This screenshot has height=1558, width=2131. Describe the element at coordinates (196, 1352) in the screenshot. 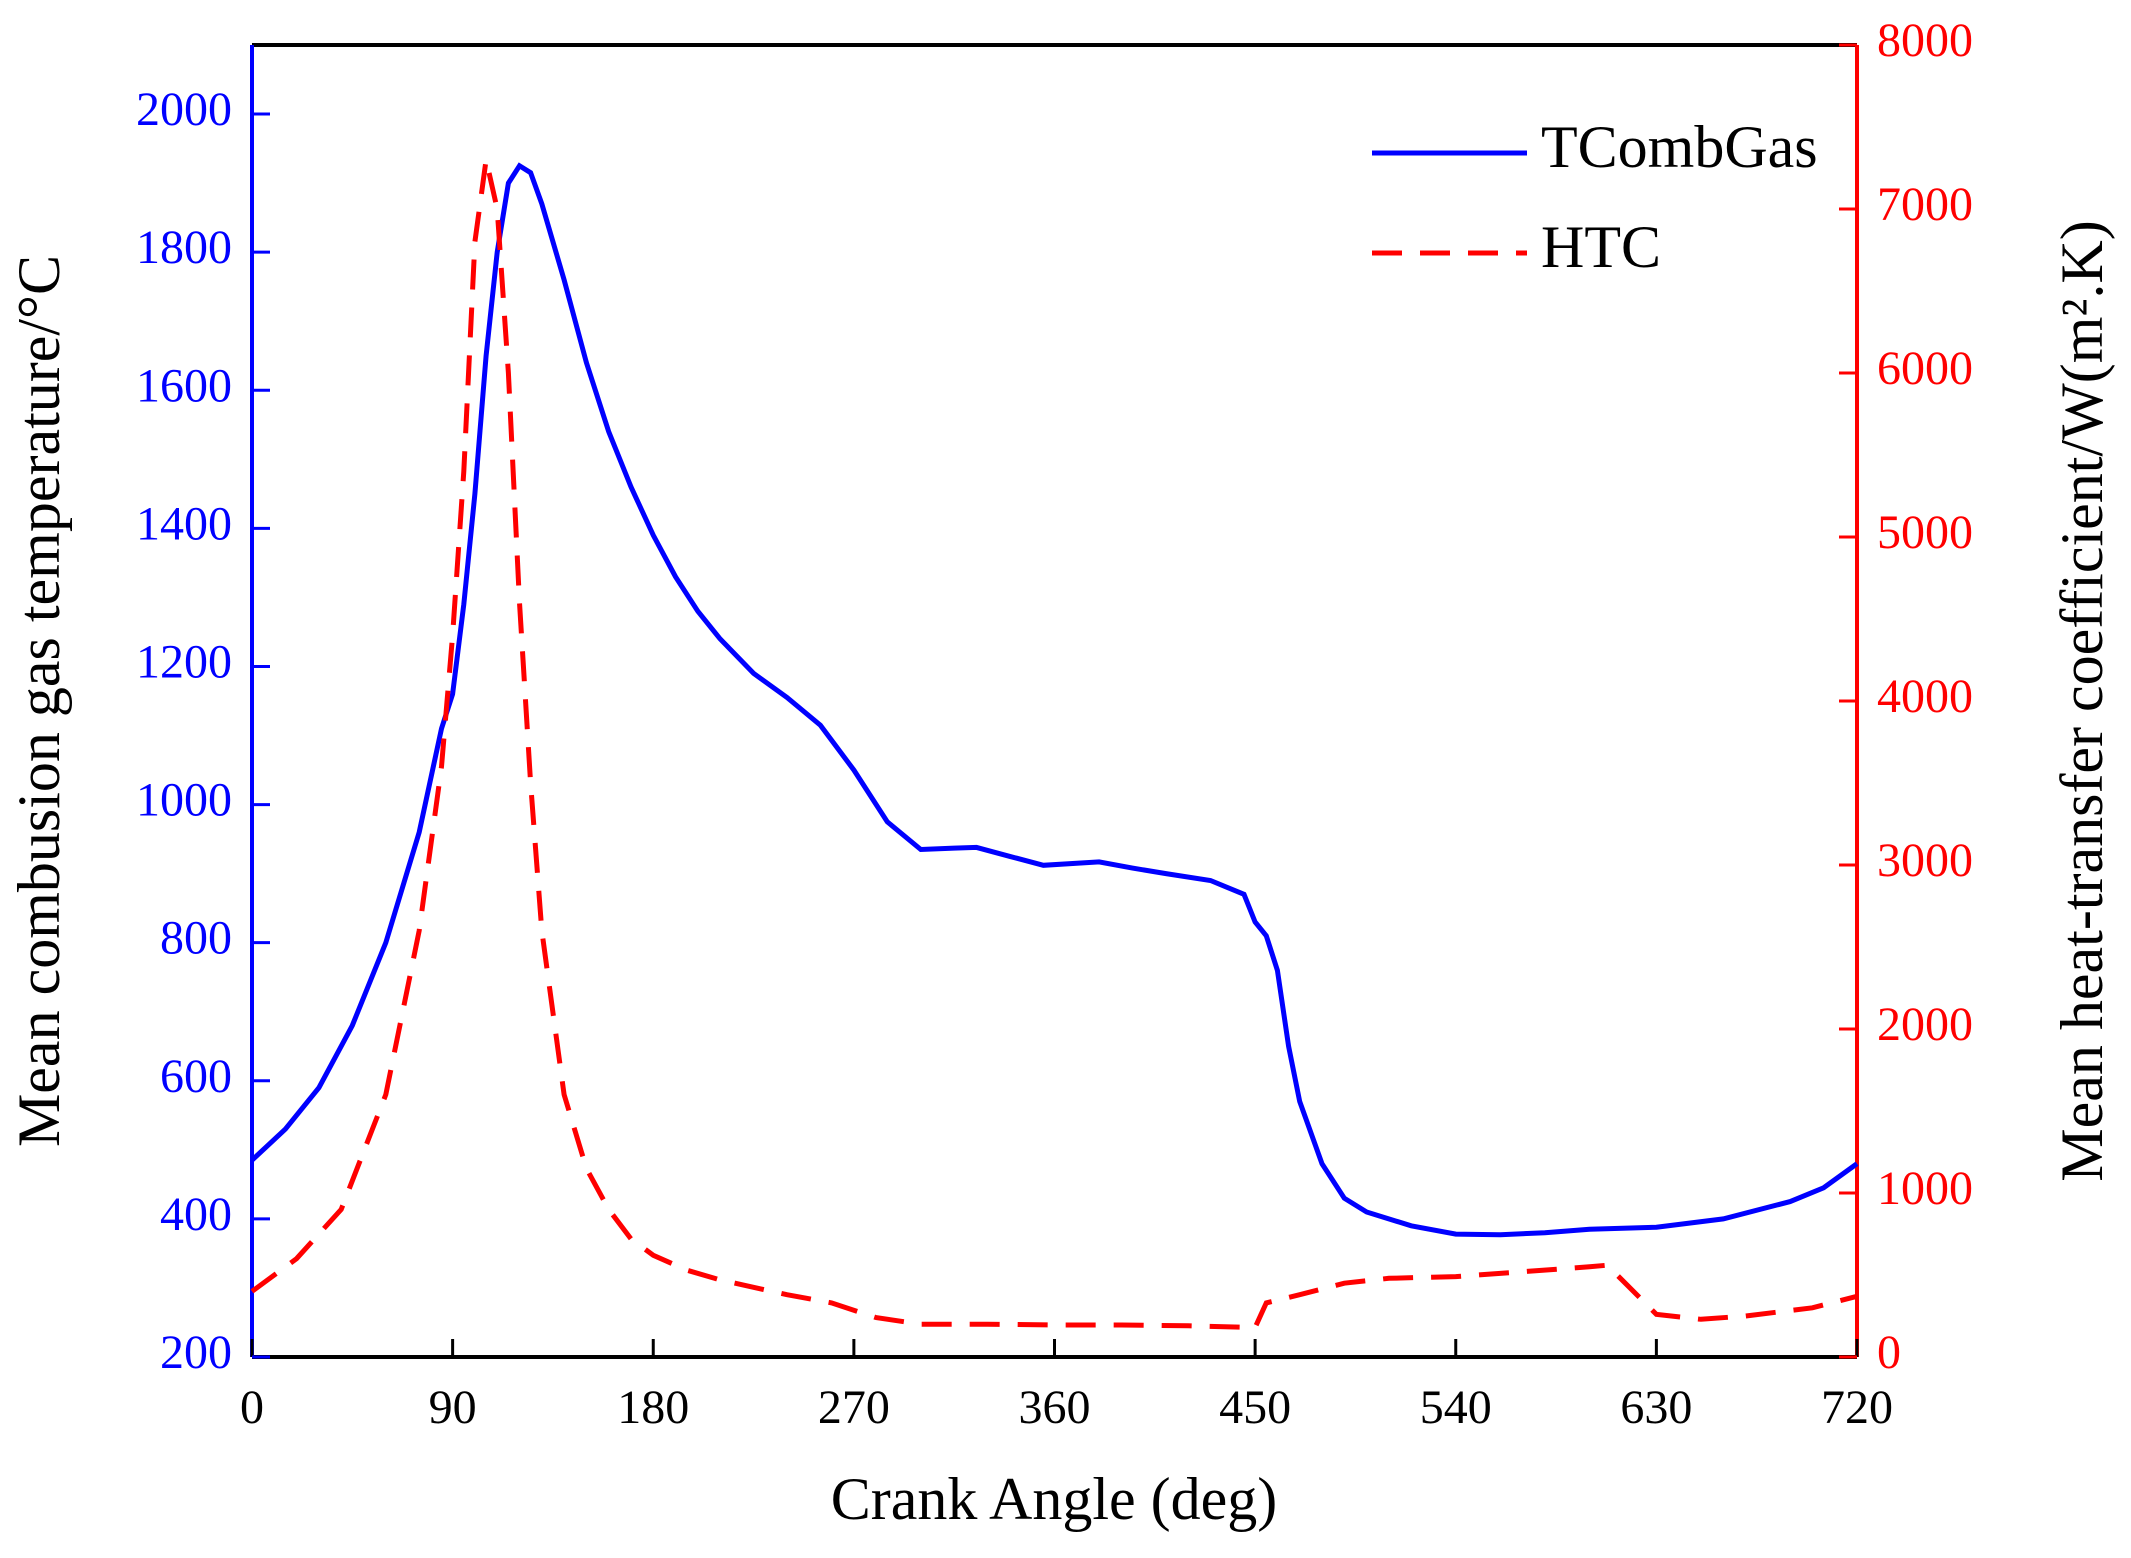

I see `y-tick-label: 200` at that location.